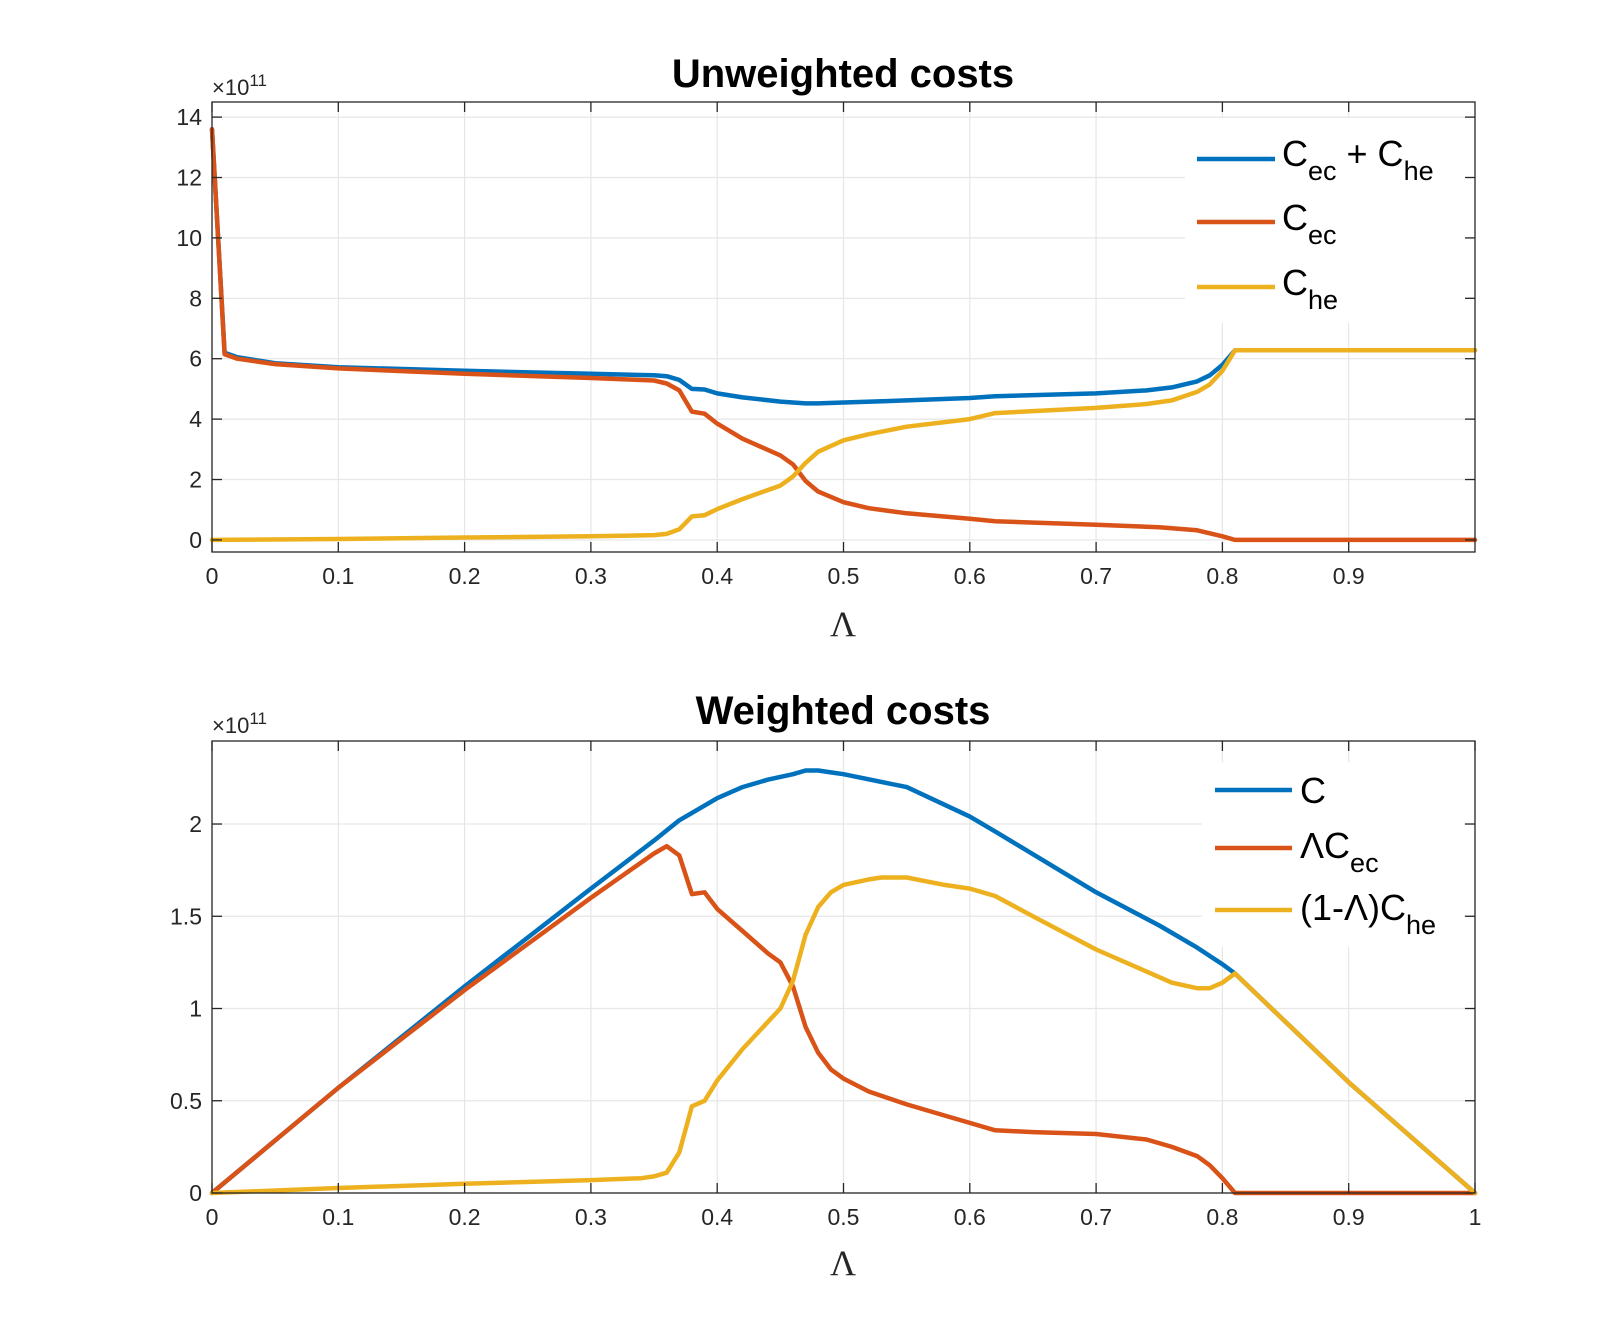  Describe the element at coordinates (843, 711) in the screenshot. I see `chart-title: Weighted costs` at that location.